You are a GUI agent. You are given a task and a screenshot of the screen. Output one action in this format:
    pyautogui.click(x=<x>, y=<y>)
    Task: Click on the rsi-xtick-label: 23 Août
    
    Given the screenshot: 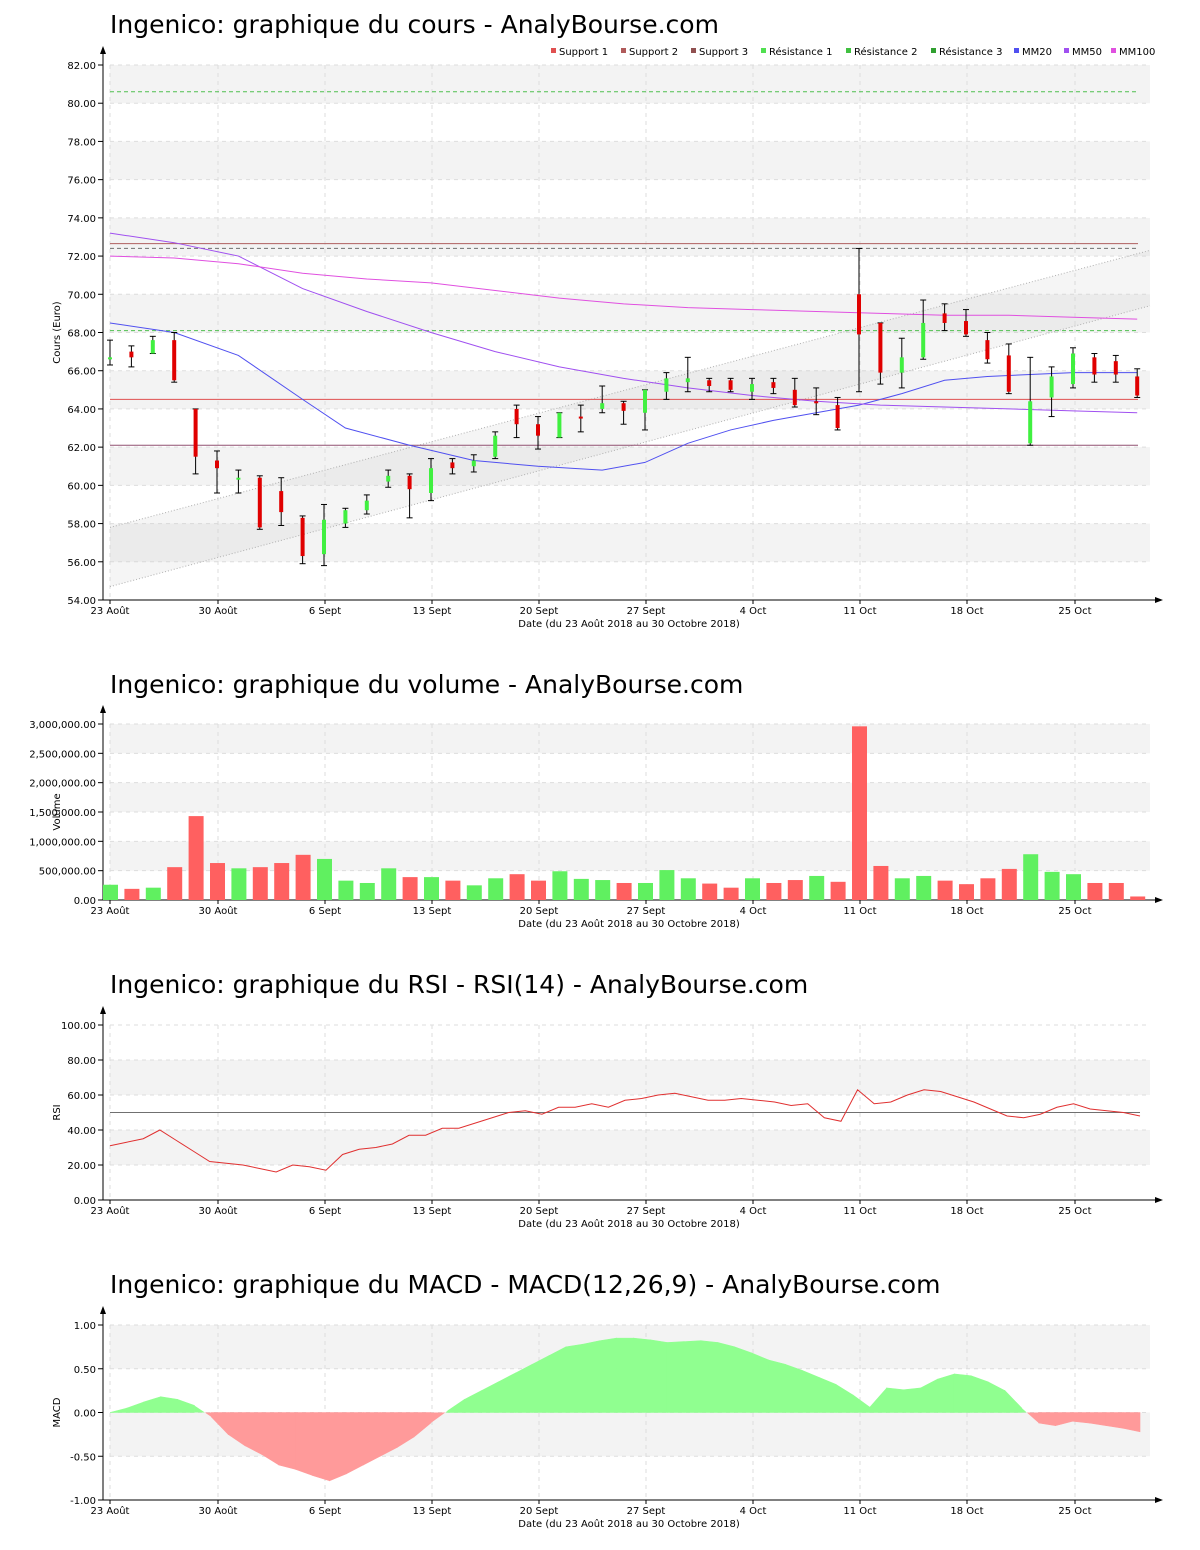 What is the action you would take?
    pyautogui.click(x=110, y=1211)
    